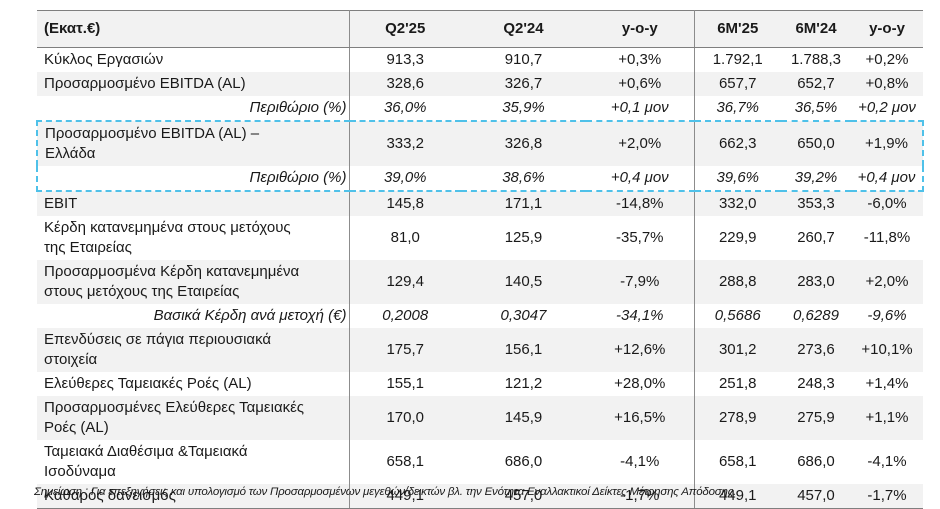 The height and width of the screenshot is (509, 940). Describe the element at coordinates (405, 282) in the screenshot. I see `row-value: 129,4` at that location.